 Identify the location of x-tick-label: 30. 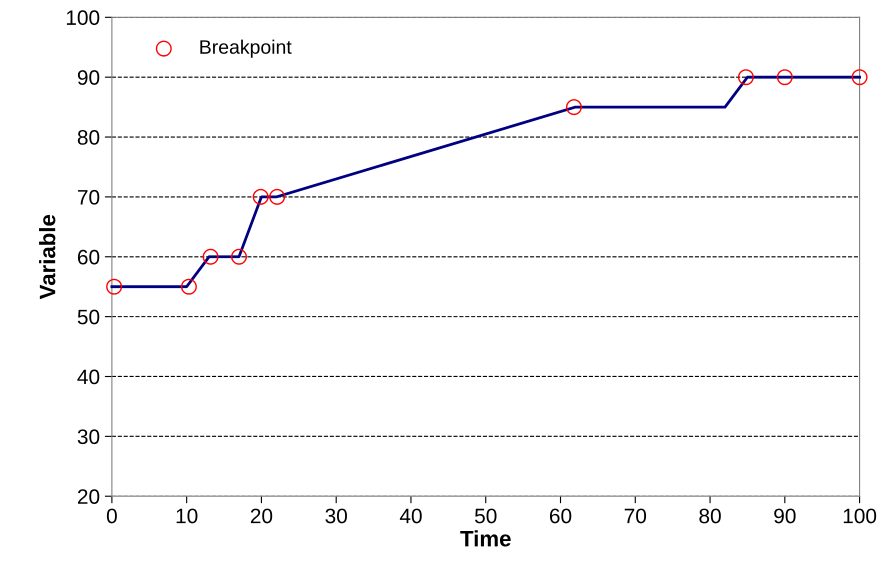
(336, 516).